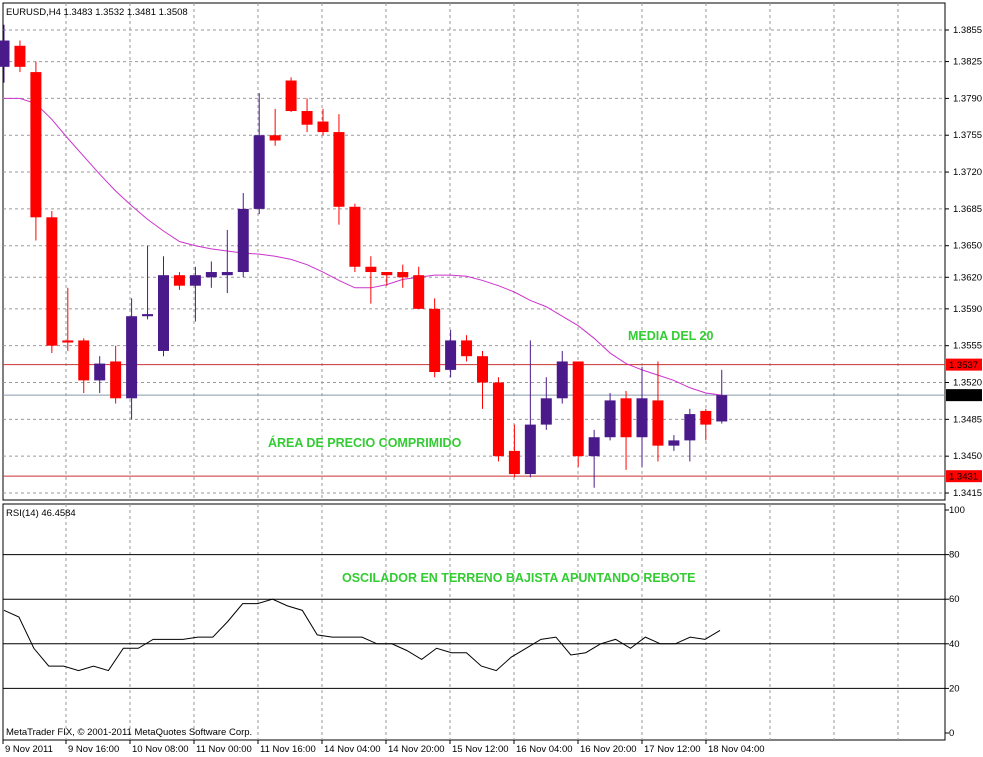 This screenshot has width=983, height=757. What do you see at coordinates (480, 749) in the screenshot?
I see `xtick-label: 15 Nov 12:00` at bounding box center [480, 749].